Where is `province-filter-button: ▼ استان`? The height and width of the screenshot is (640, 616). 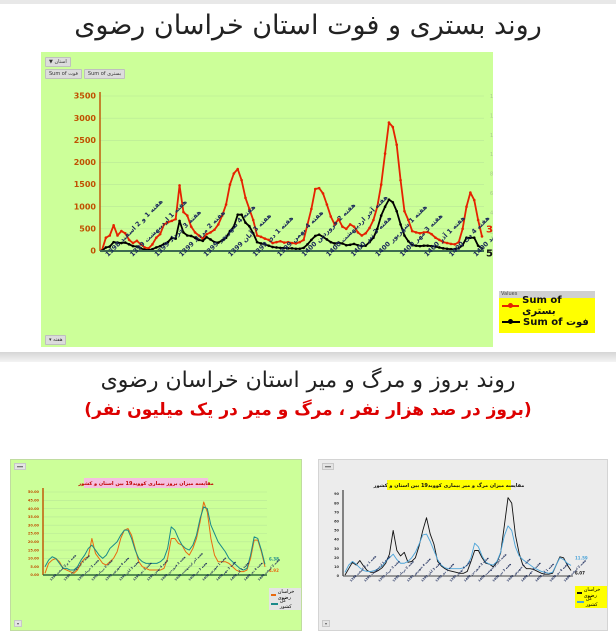 province-filter-button: ▼ استان is located at coordinates (58, 62).